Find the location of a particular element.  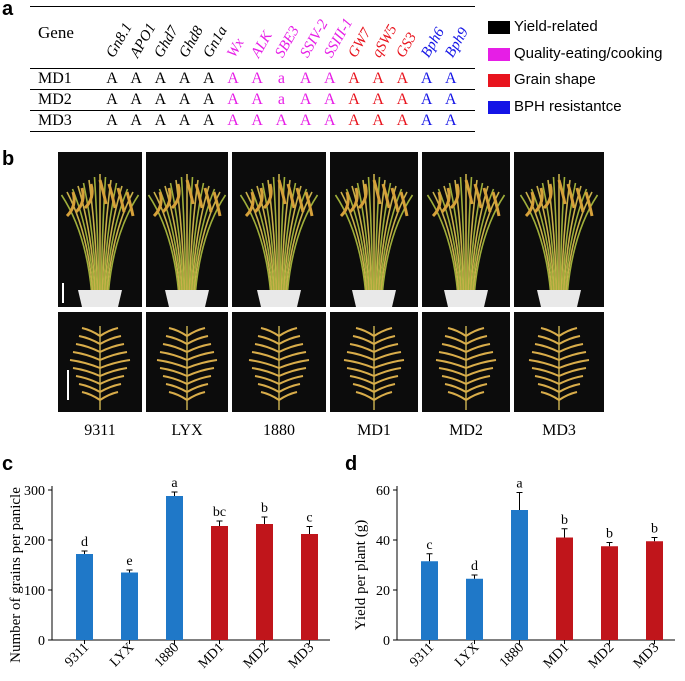

y-tick-label: 60 is located at coordinates (383, 491).